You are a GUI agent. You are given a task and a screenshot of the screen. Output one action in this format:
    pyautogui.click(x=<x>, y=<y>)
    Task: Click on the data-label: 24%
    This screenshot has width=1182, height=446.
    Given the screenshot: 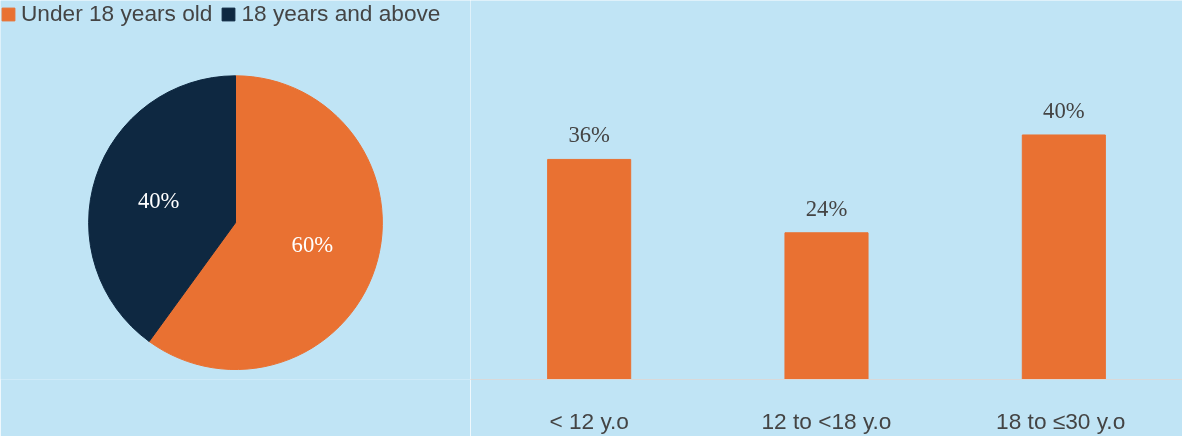 What is the action you would take?
    pyautogui.click(x=826, y=208)
    